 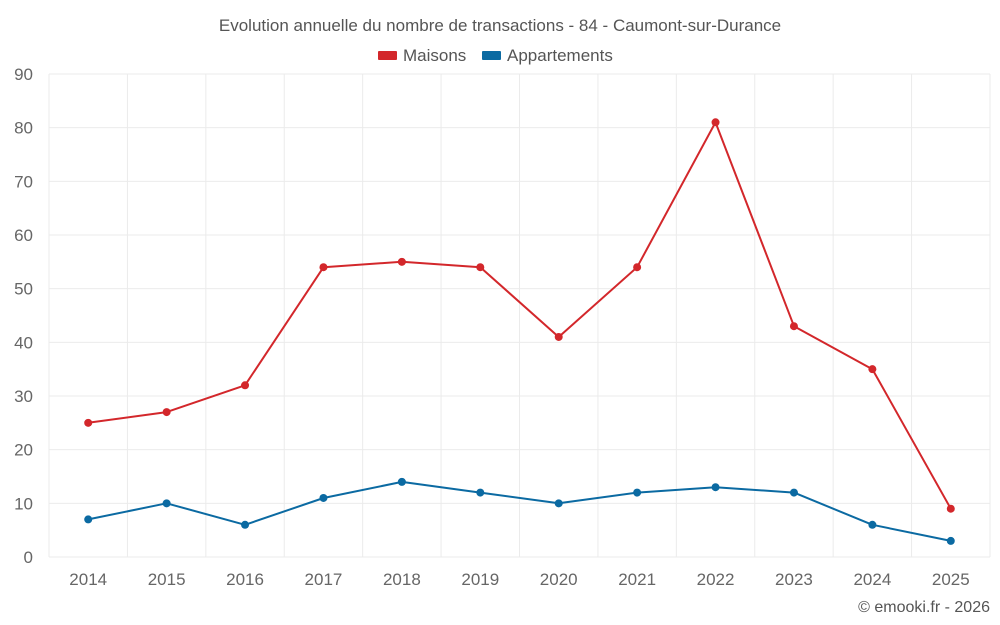 I want to click on x-tick-label: 2016, so click(x=245, y=579).